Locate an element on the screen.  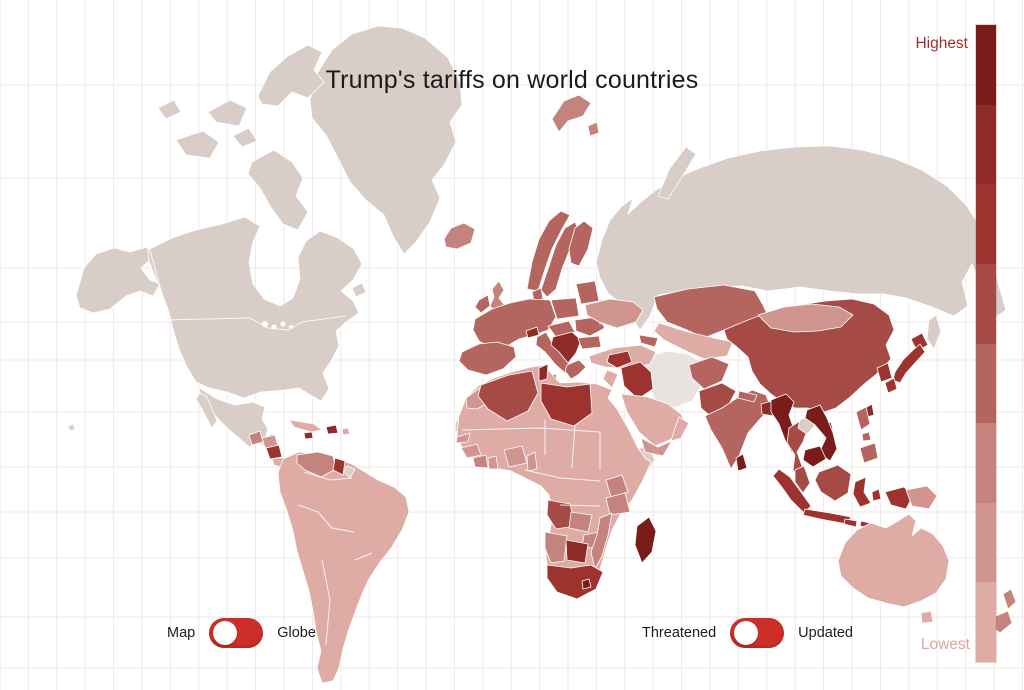
country-japan-honshu is located at coordinates (909, 363).